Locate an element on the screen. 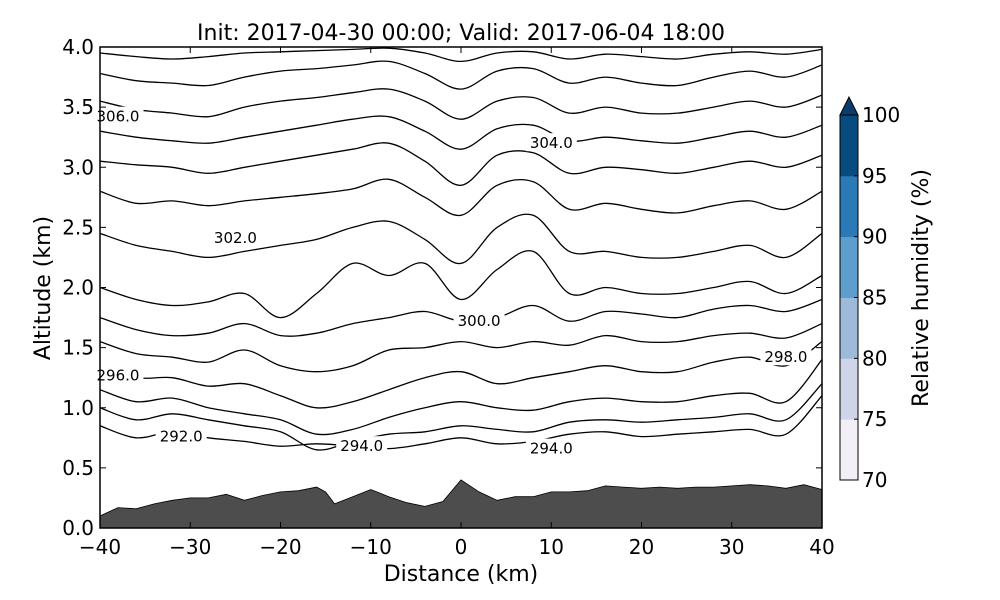  terrain-layer is located at coordinates (461, 503).